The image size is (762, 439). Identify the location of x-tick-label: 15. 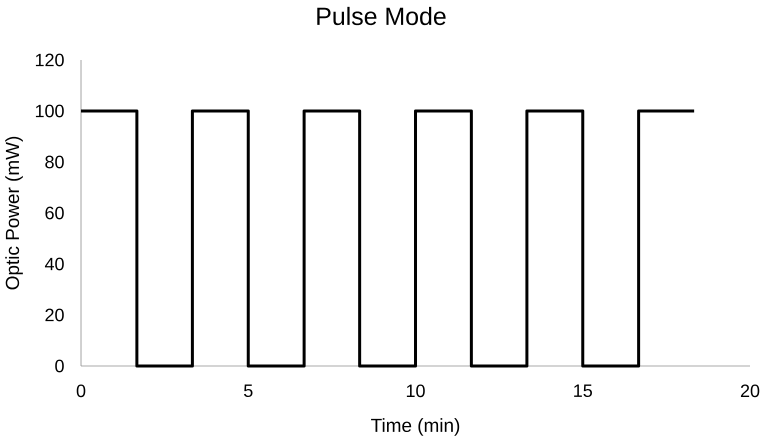
(583, 391).